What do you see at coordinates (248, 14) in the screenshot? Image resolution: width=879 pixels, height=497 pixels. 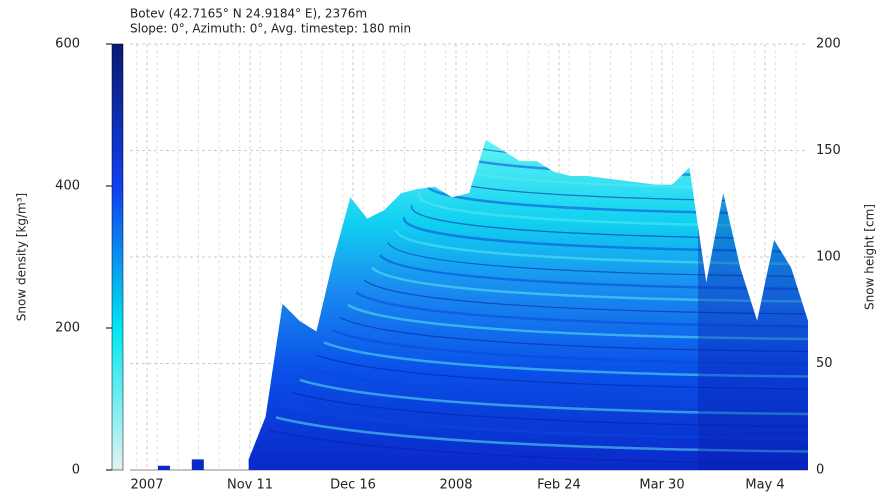 I see `chart-title: Botev (42.7165° N 24.9184° E), 2376m` at bounding box center [248, 14].